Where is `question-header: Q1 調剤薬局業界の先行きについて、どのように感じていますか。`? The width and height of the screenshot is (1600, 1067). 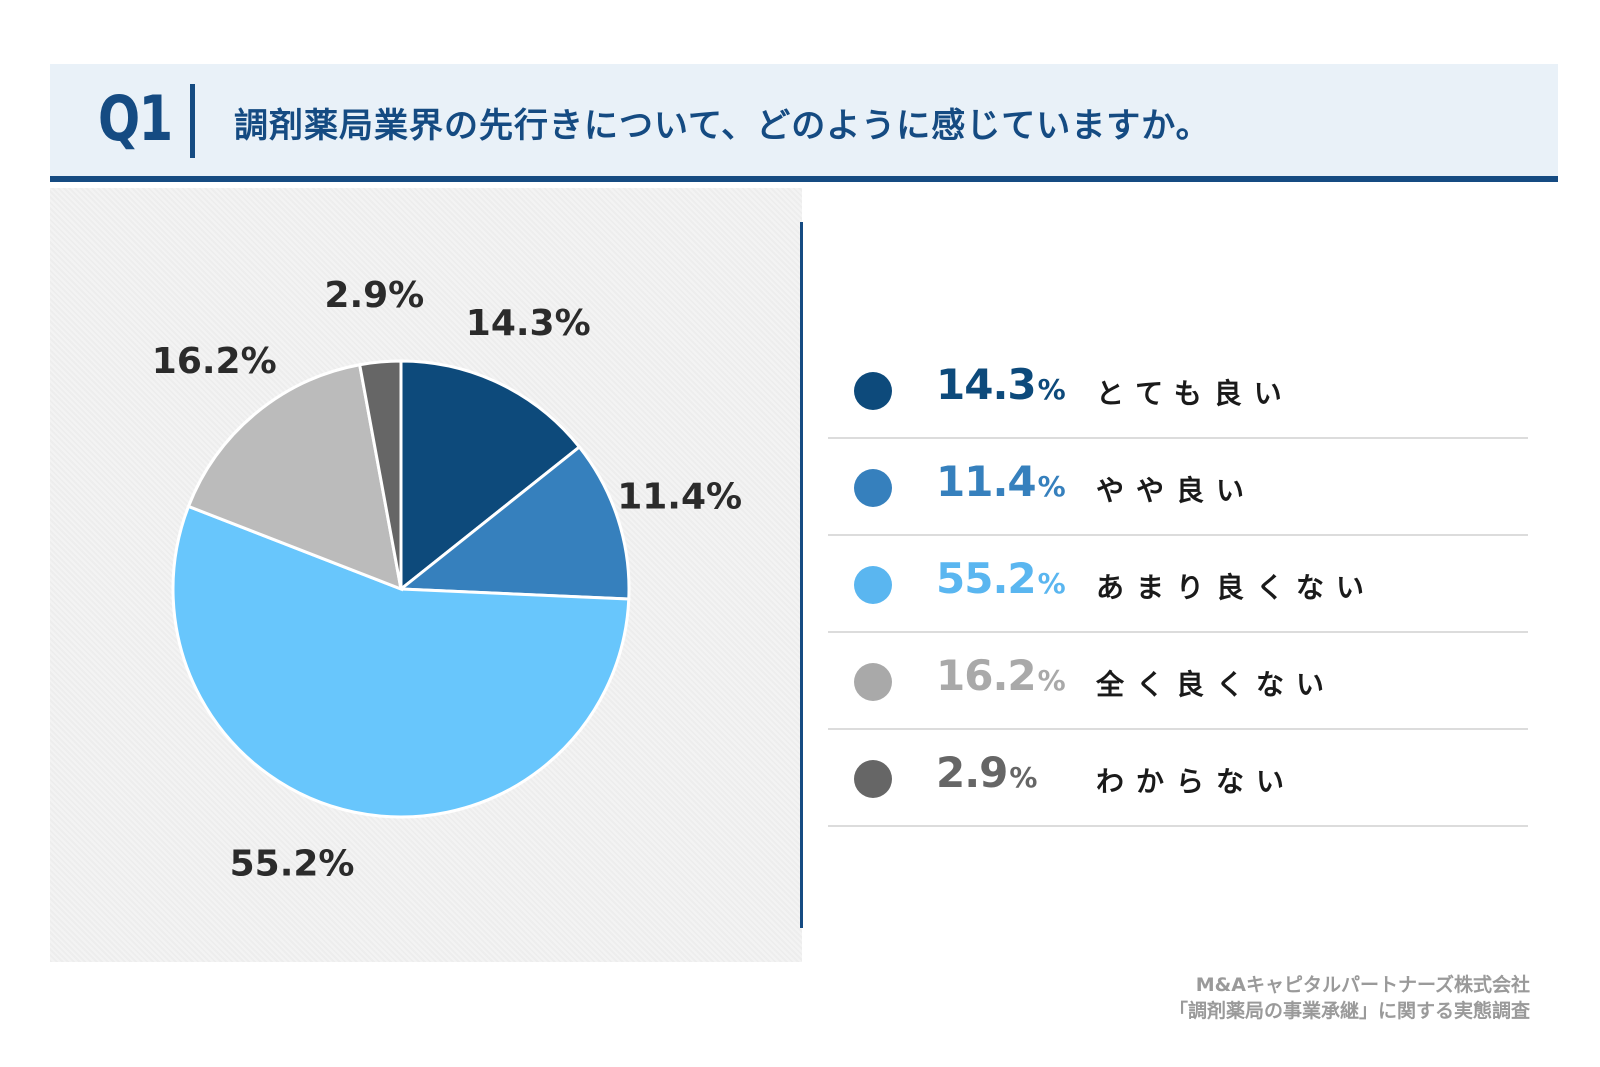 question-header: Q1 調剤薬局業界の先行きについて、どのように感じていますか。 is located at coordinates (804, 123).